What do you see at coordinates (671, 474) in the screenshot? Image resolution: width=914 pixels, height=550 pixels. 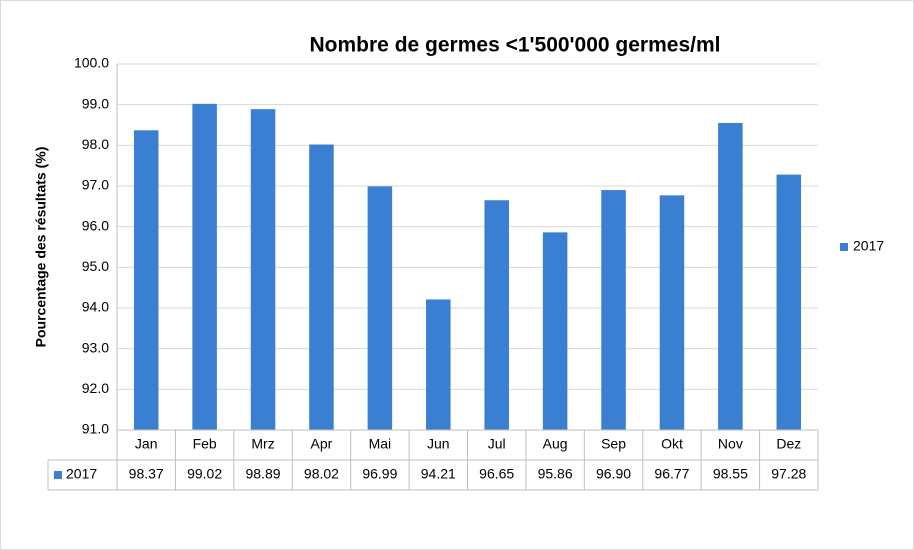 I see `table-value: 96.77` at bounding box center [671, 474].